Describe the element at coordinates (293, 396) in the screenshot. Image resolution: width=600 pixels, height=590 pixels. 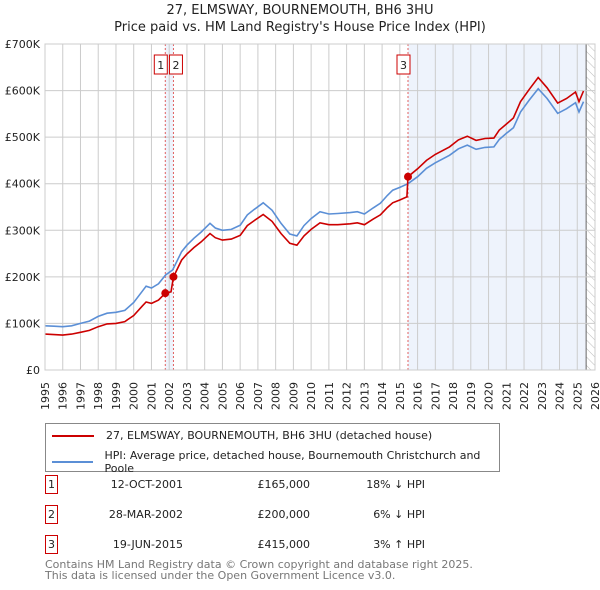
I see `x-tick-label: 2009` at that location.